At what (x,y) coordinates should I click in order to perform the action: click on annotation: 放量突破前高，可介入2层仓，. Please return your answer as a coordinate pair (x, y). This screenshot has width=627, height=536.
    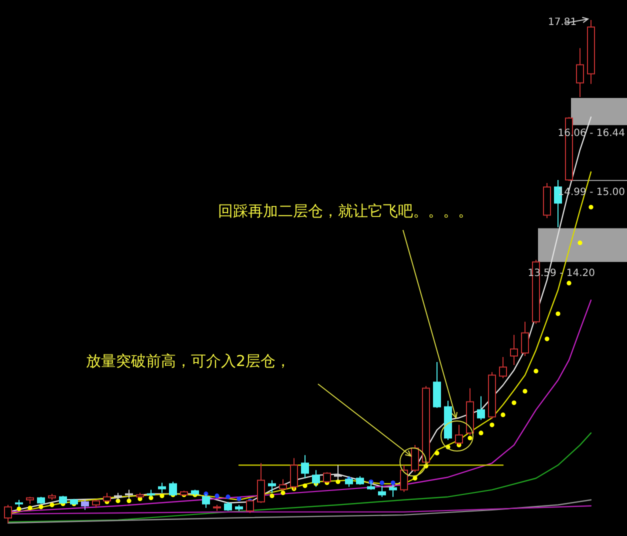
    Looking at the image, I should click on (188, 361).